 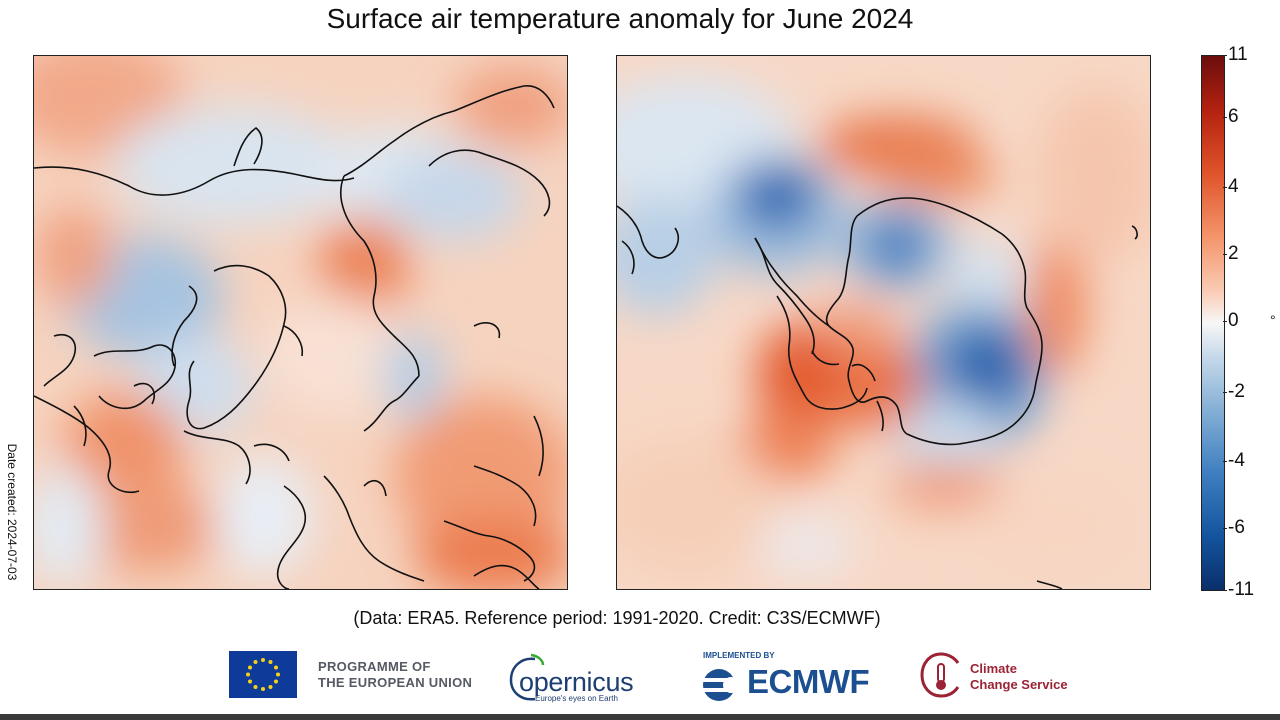 I want to click on ecmwf-logo: IMPLEMENTED BY ECMWF, so click(x=796, y=677).